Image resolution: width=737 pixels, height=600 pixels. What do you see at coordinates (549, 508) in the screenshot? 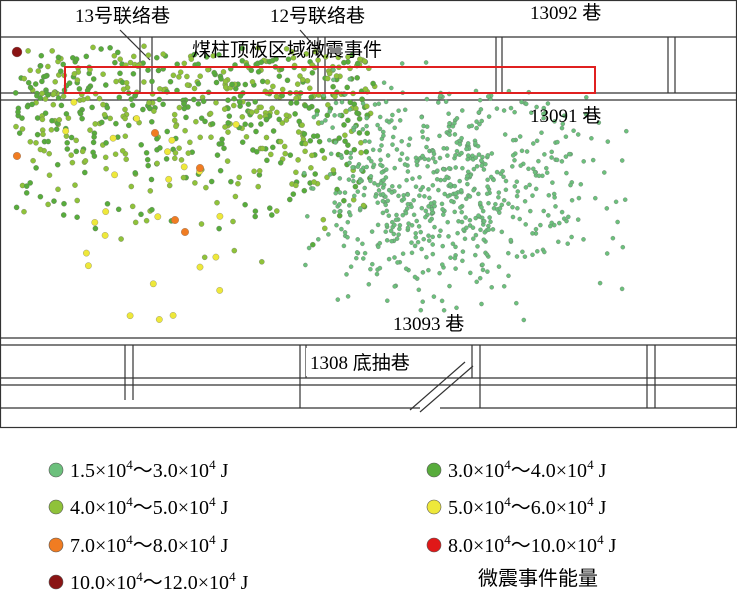
I see `legend-text: ～6.0×10` at bounding box center [549, 508].